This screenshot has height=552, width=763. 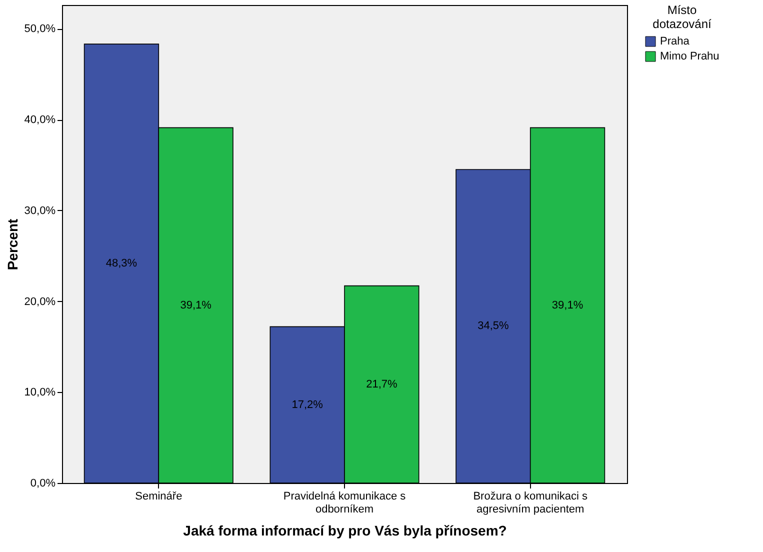 What do you see at coordinates (493, 326) in the screenshot?
I see `data-label: 34,5%` at bounding box center [493, 326].